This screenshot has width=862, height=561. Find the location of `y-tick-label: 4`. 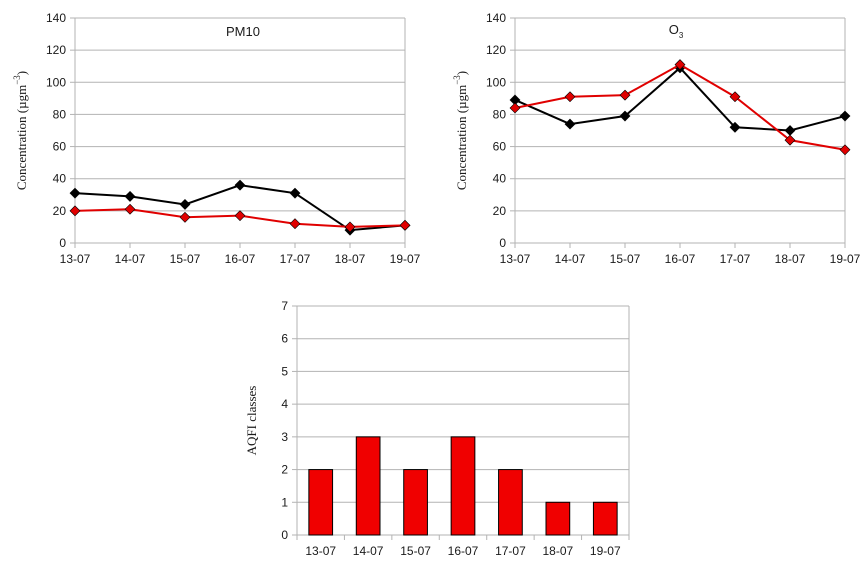

y-tick-label: 4 is located at coordinates (284, 404).